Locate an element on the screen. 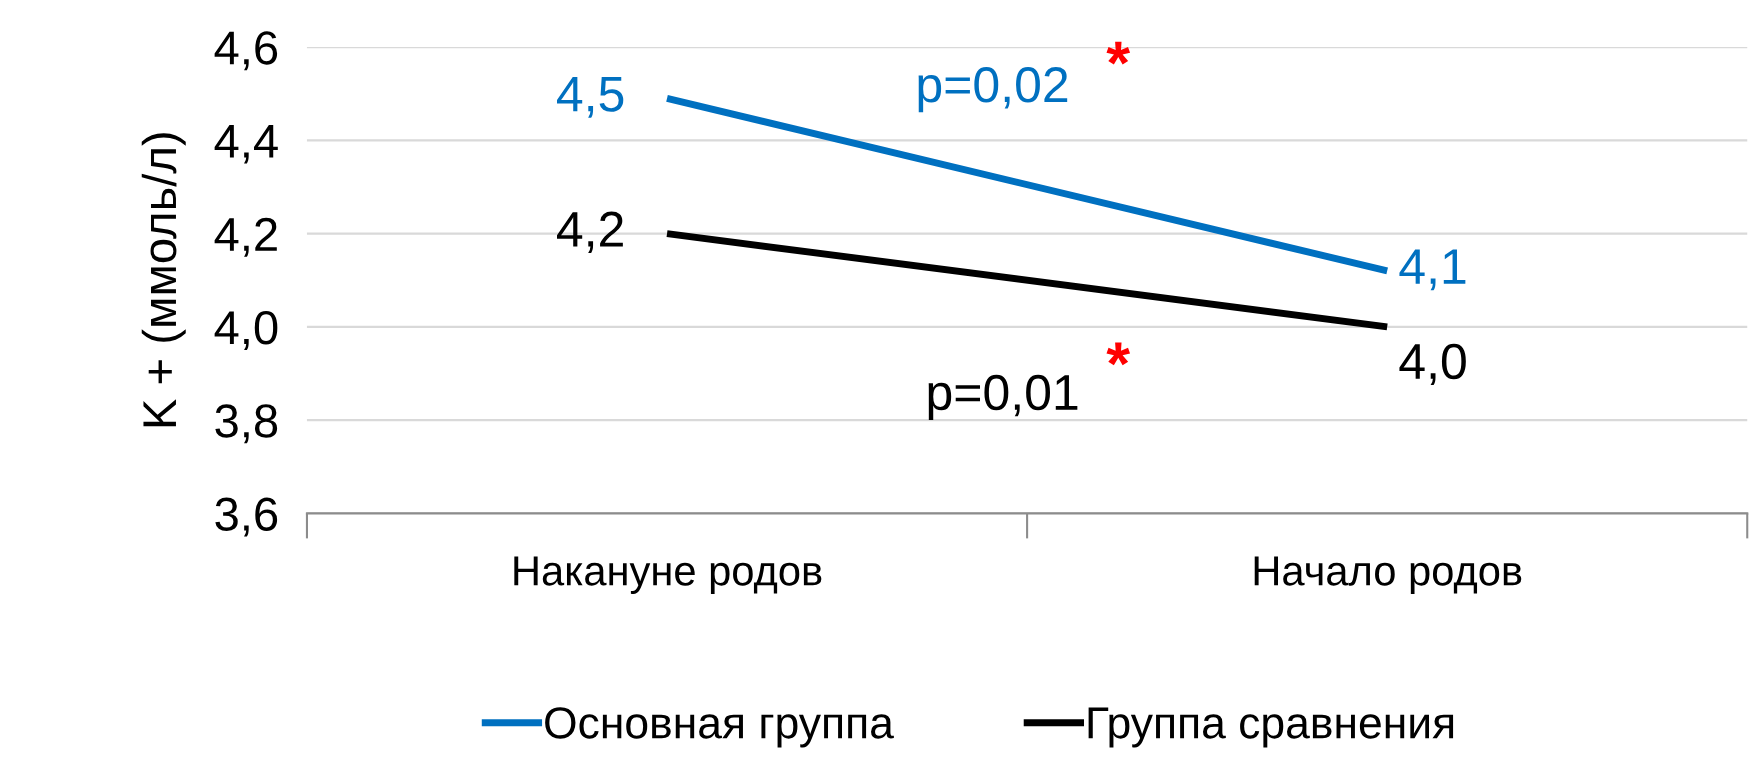  data-label: 4,2 is located at coordinates (590, 232).